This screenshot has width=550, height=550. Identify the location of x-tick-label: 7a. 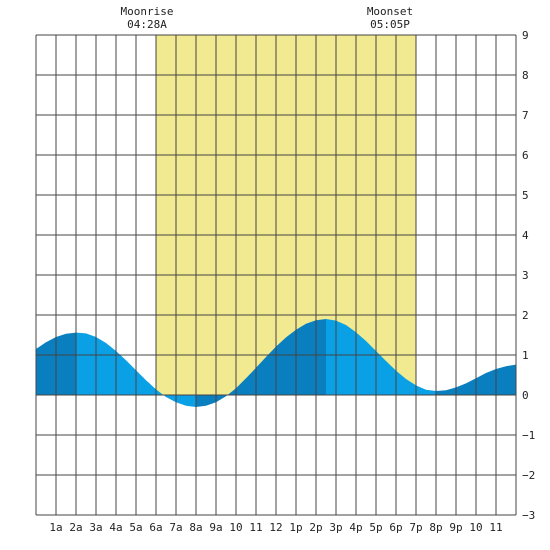
(175, 527).